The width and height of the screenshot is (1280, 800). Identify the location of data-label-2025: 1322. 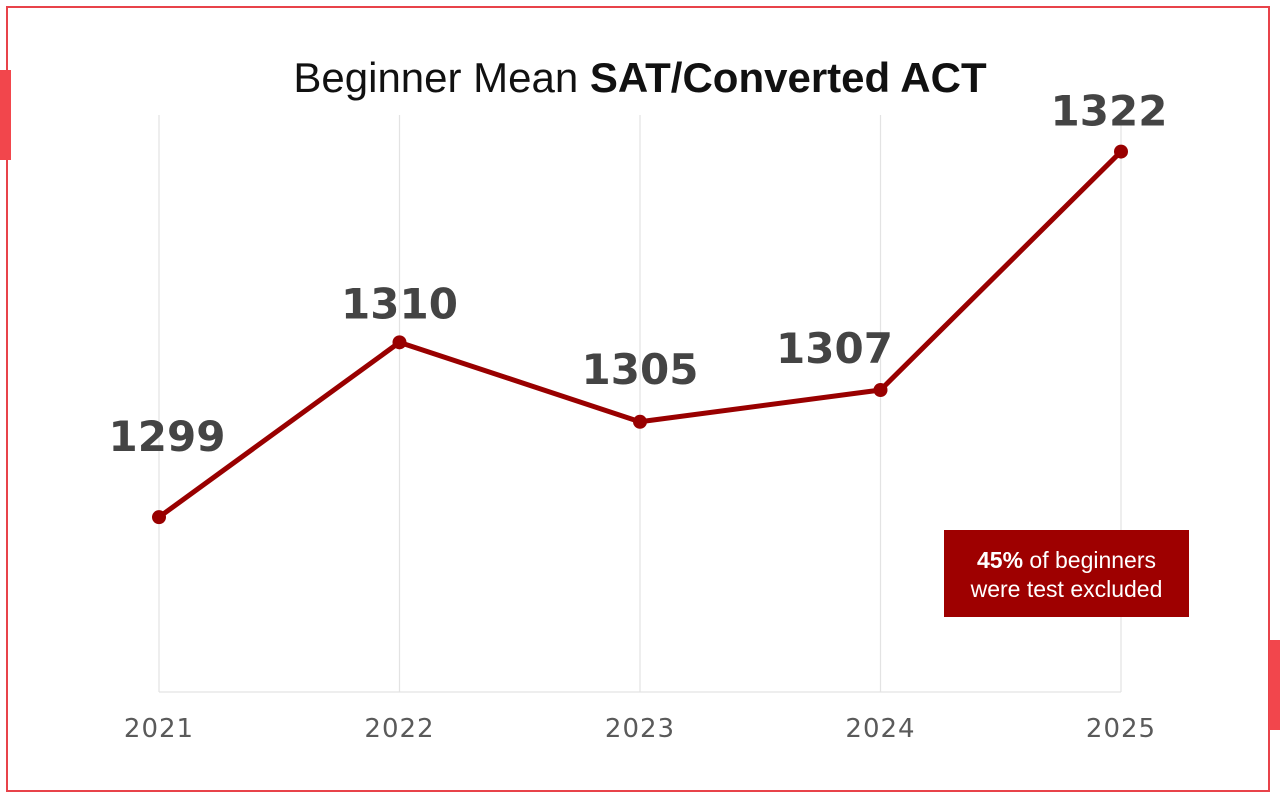
(1109, 111).